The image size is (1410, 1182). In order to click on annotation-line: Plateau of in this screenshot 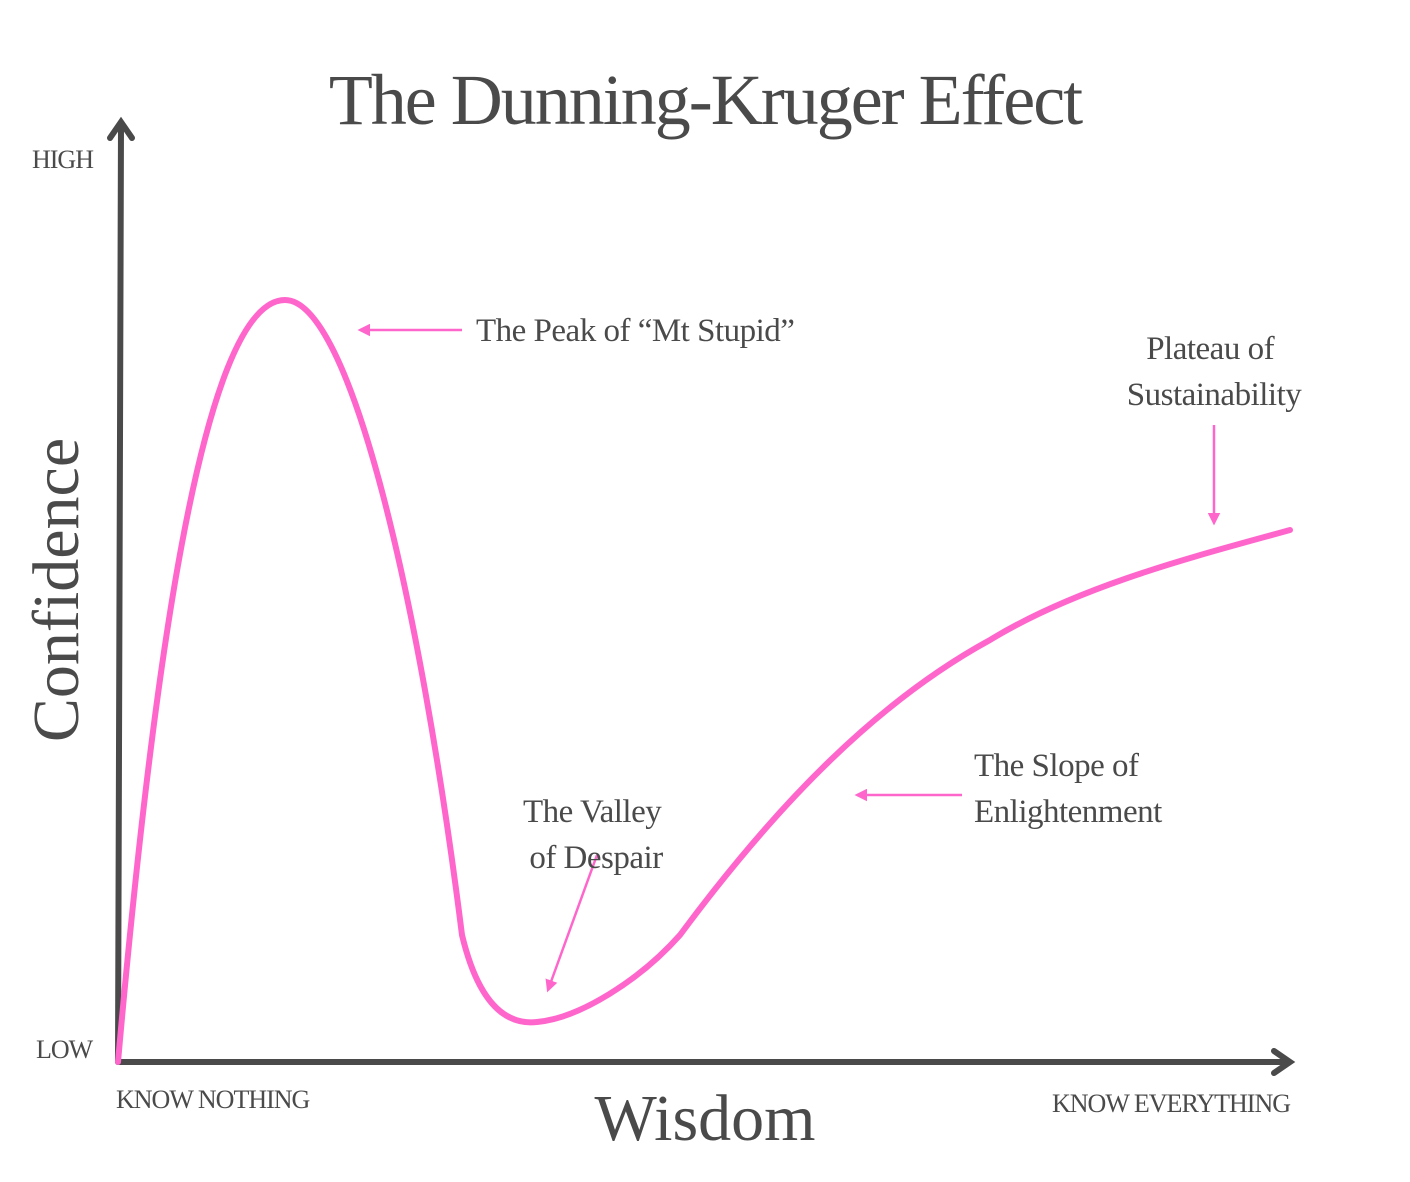, I will do `click(1210, 349)`.